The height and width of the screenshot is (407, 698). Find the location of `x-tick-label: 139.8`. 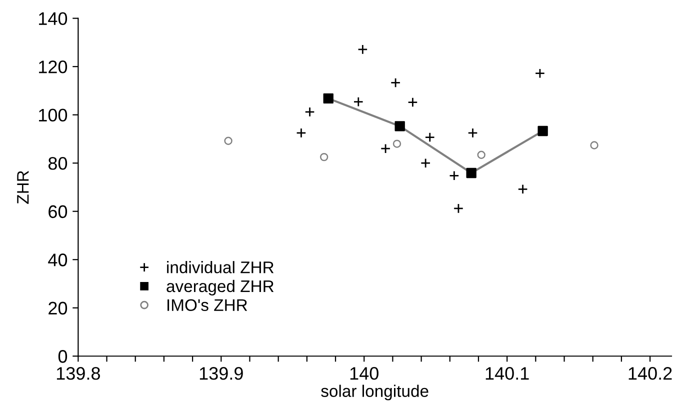

x-tick-label: 139.8 is located at coordinates (78, 373).